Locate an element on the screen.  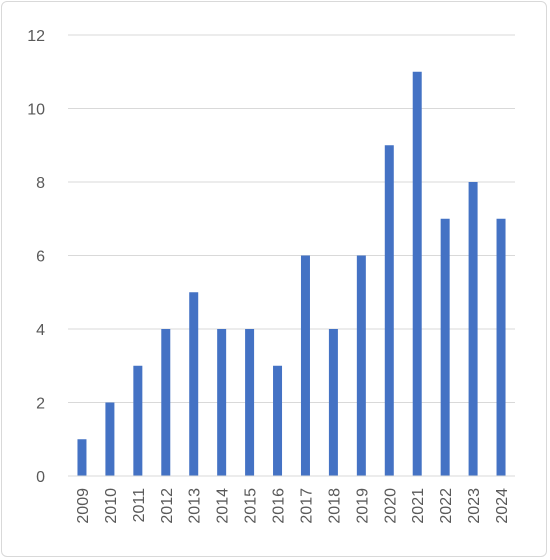
bar-2022 is located at coordinates (445, 347).